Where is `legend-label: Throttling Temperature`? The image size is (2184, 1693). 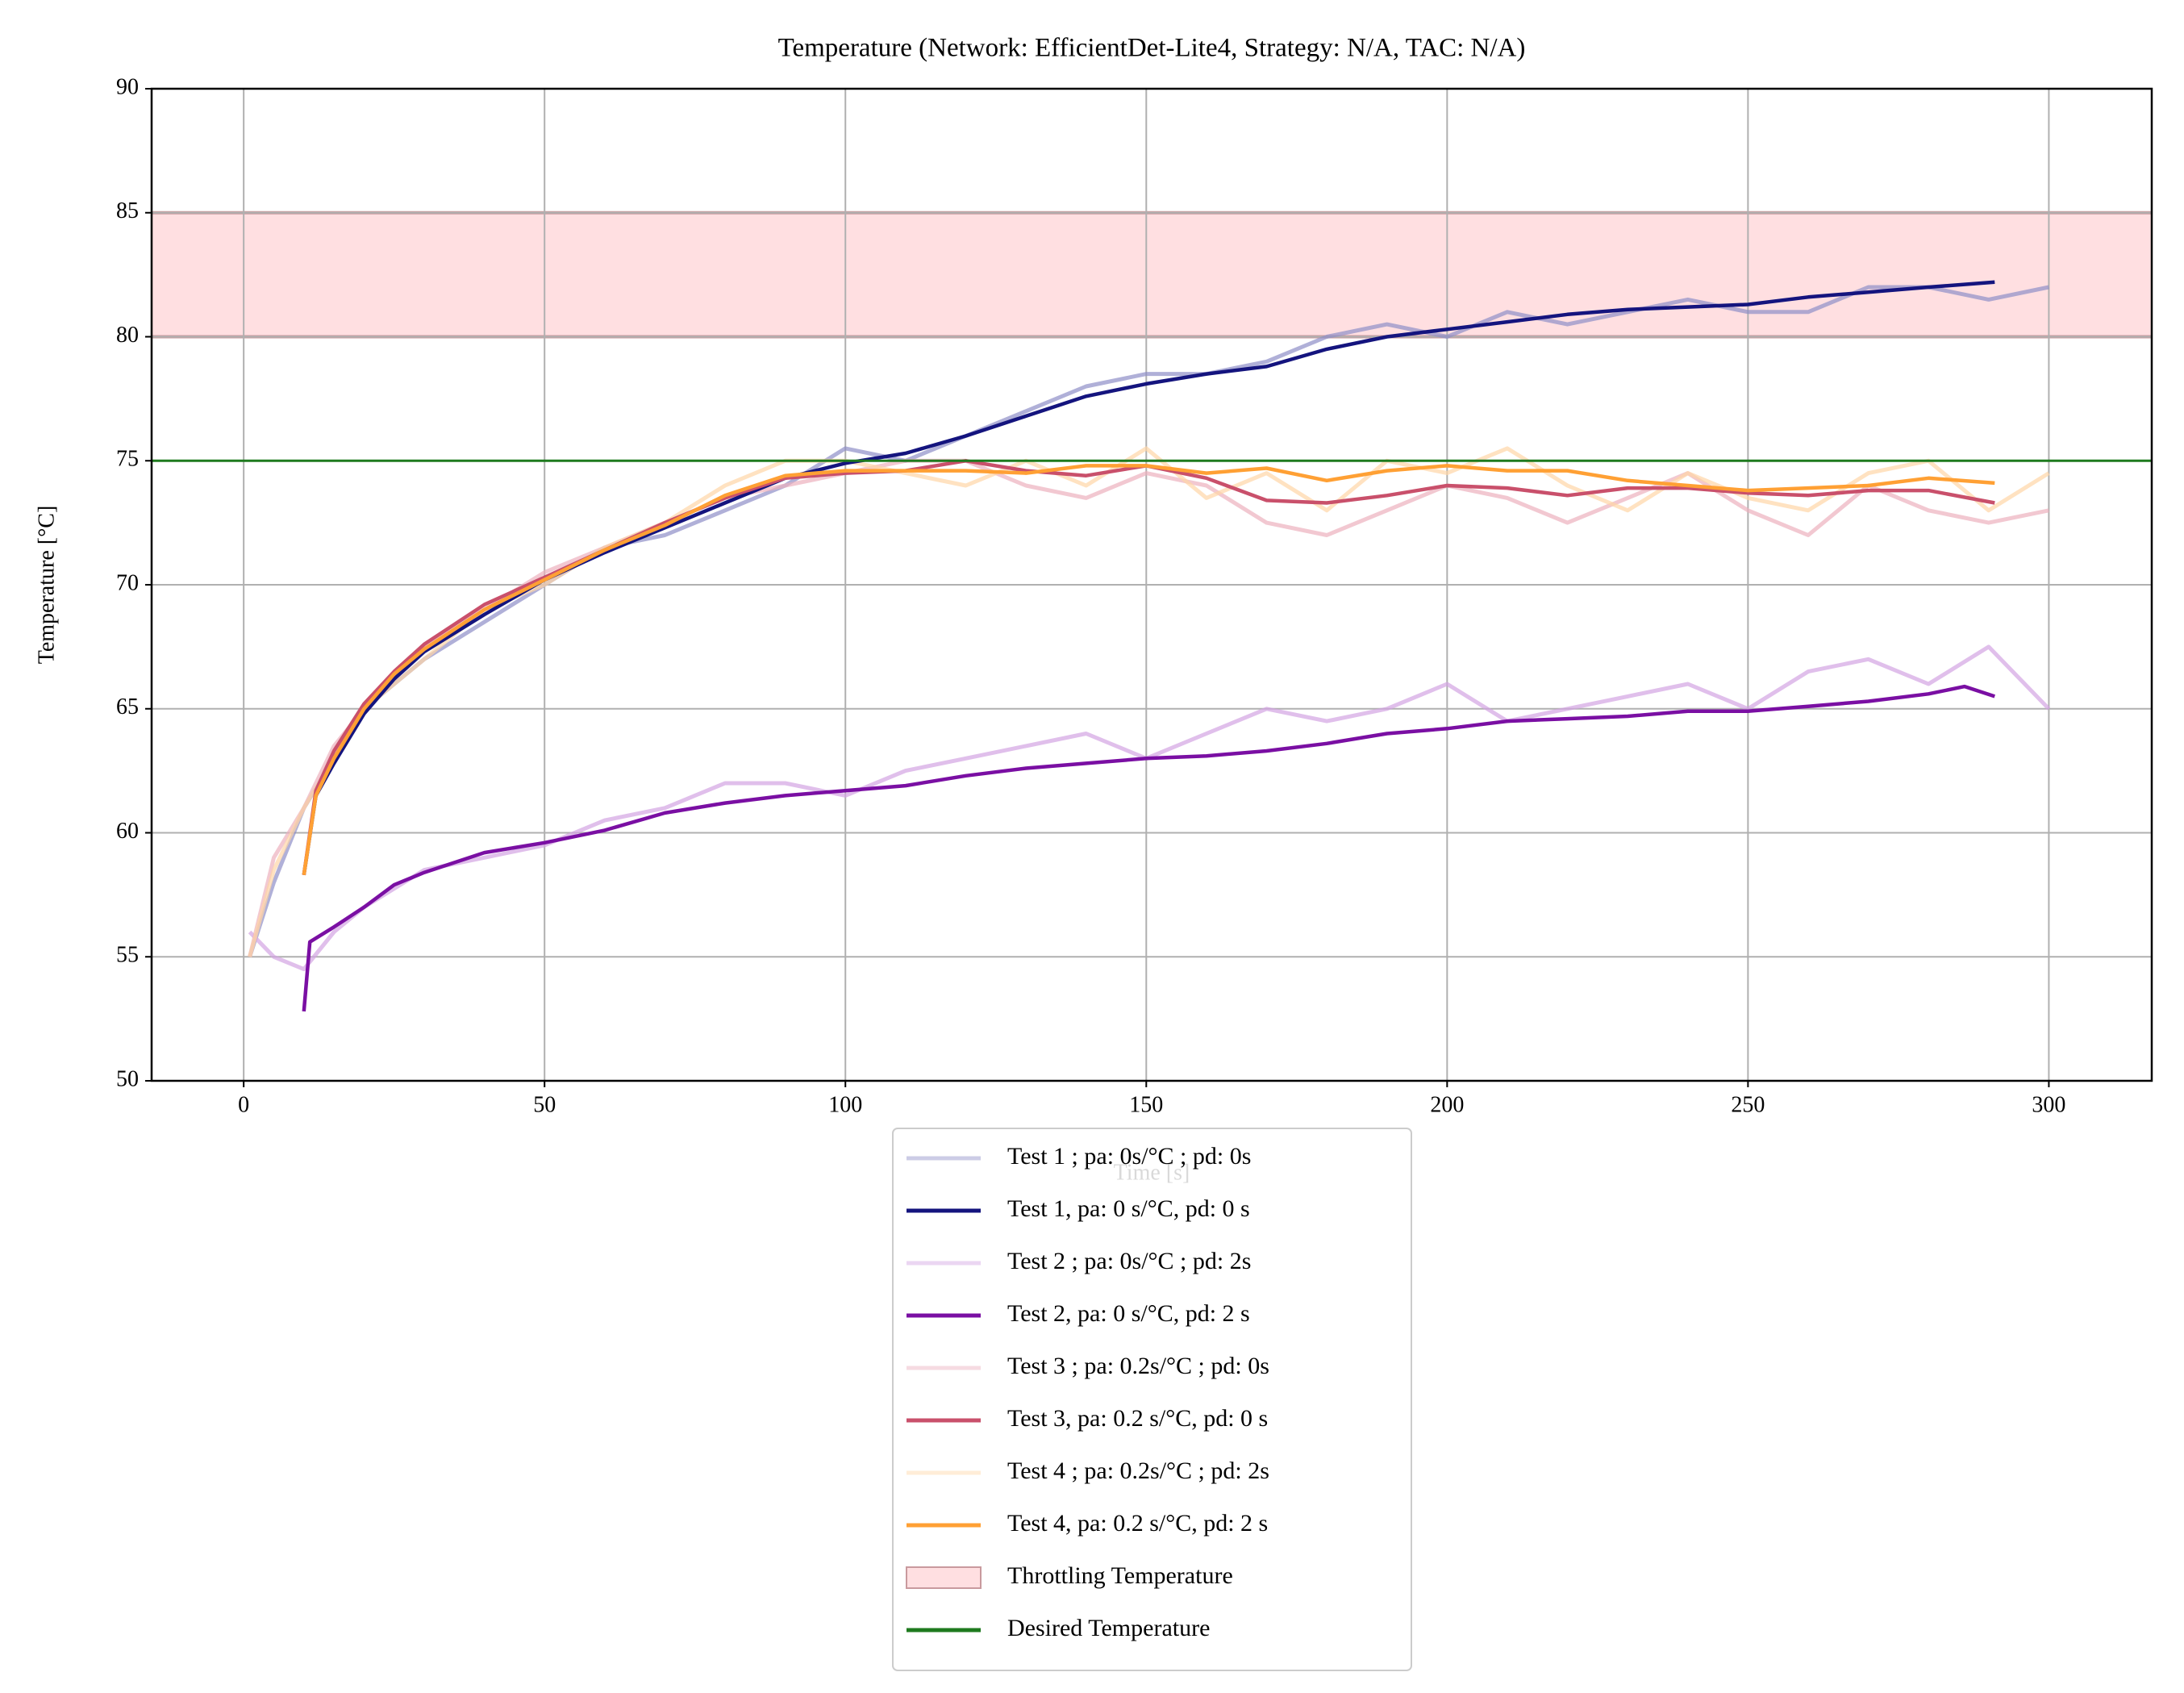 legend-label: Throttling Temperature is located at coordinates (1120, 1575).